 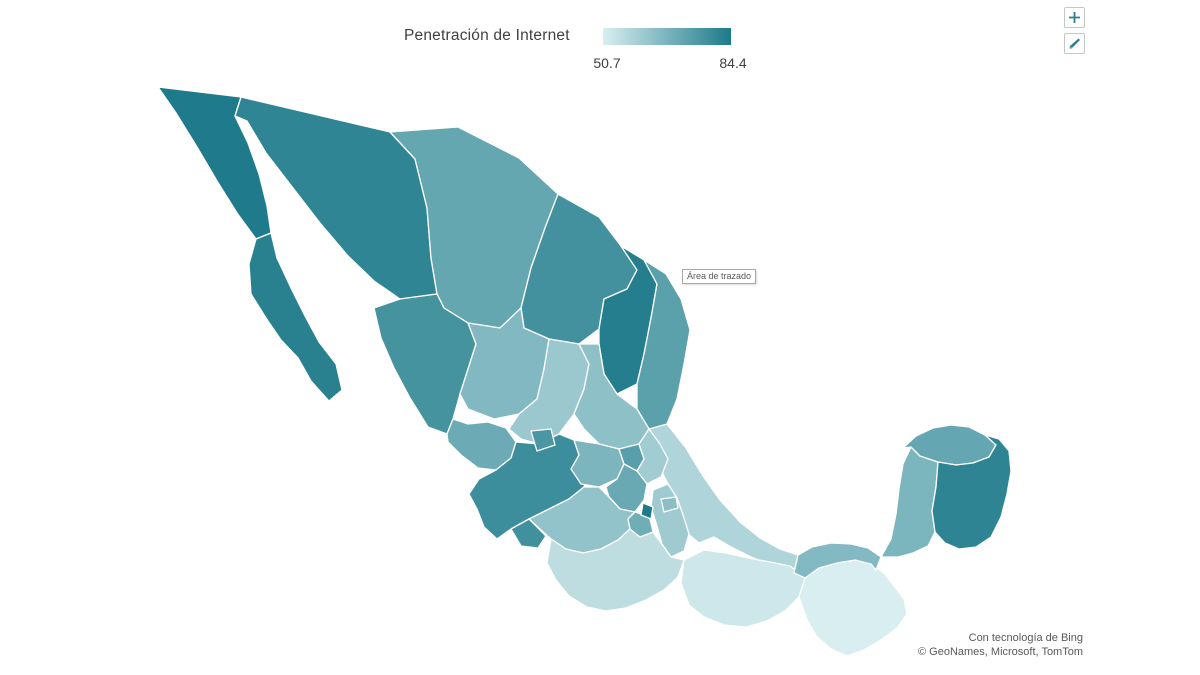 What do you see at coordinates (1025, 638) in the screenshot?
I see `bing-attribution-line: Con tecnología de Bing` at bounding box center [1025, 638].